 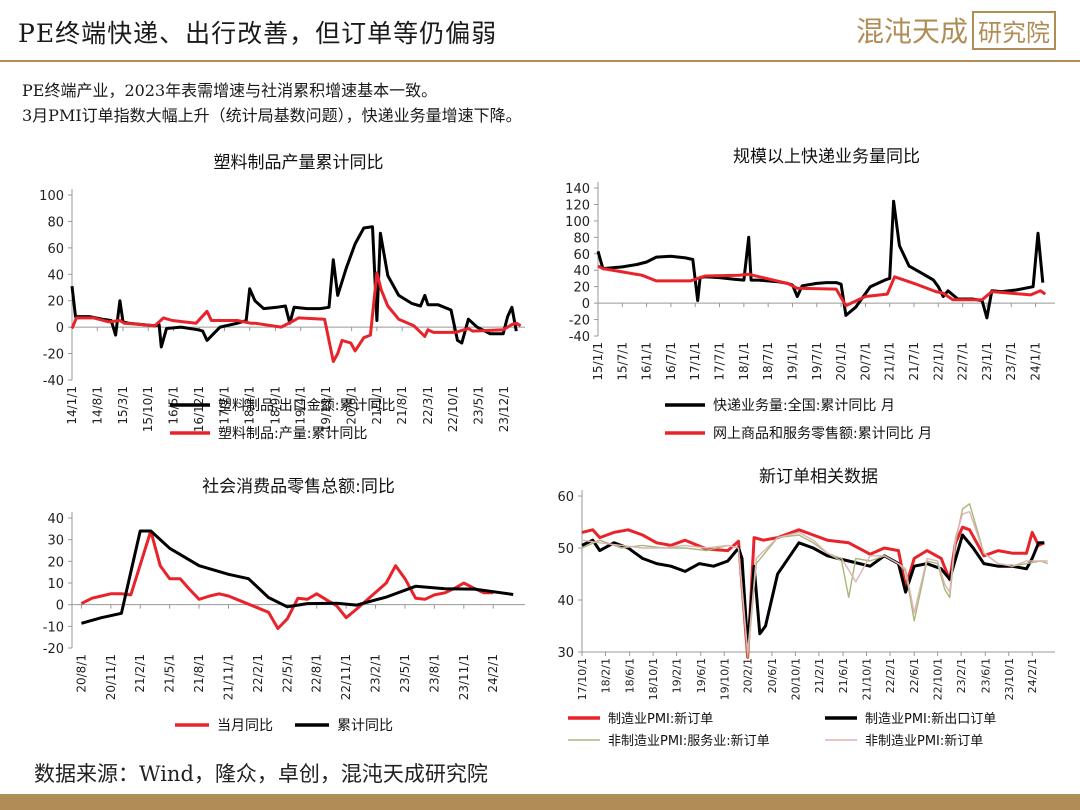 What do you see at coordinates (245, 726) in the screenshot?
I see `legend-label: 当月同比` at bounding box center [245, 726].